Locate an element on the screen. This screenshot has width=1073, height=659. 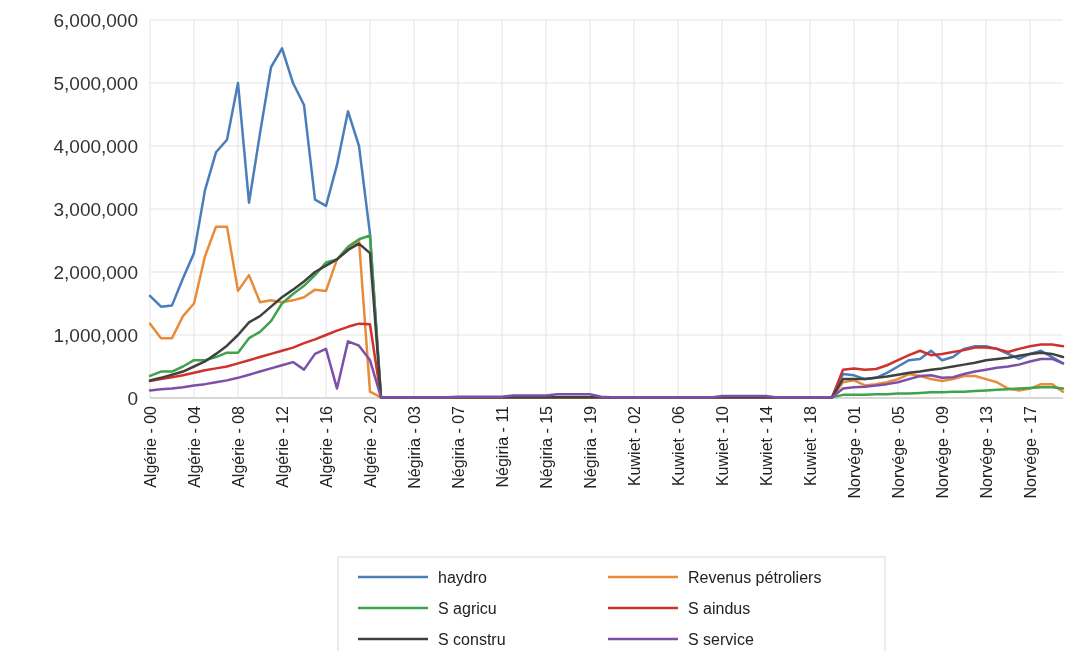
x-tick-label: Kuwiet - 14 is located at coordinates (766, 446).